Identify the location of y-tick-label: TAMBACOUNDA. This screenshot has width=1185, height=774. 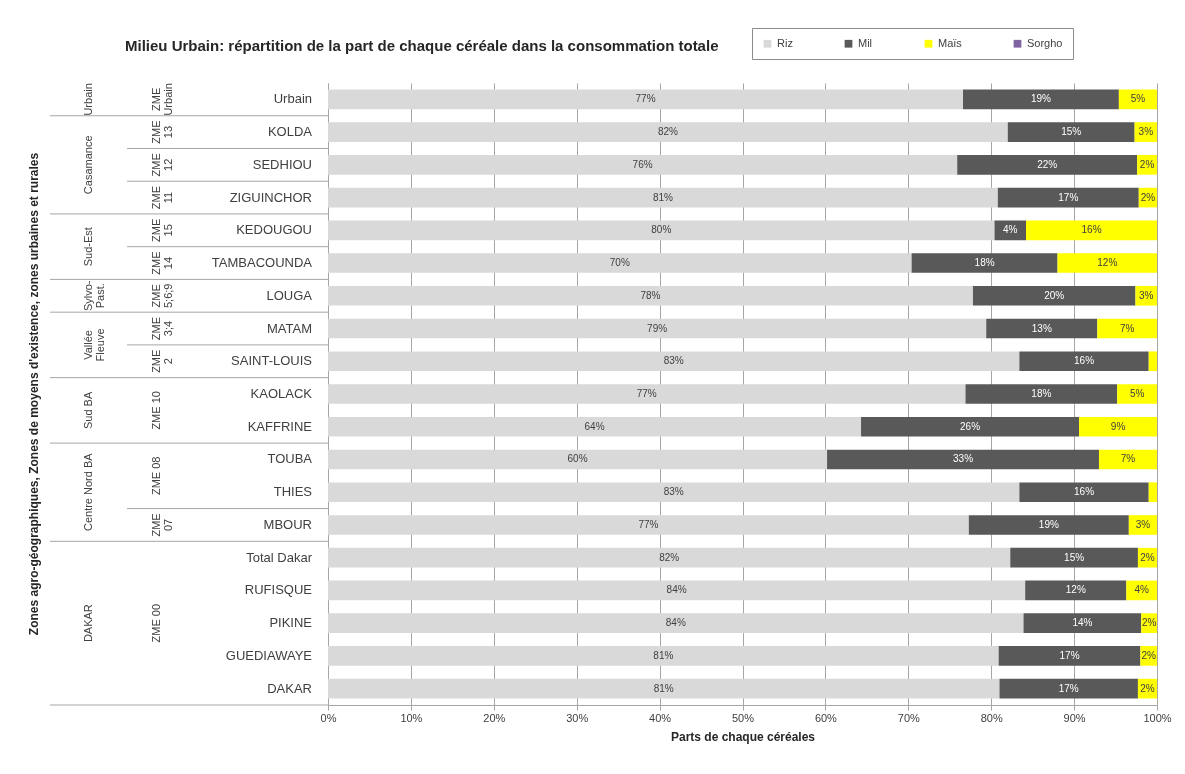
(262, 263).